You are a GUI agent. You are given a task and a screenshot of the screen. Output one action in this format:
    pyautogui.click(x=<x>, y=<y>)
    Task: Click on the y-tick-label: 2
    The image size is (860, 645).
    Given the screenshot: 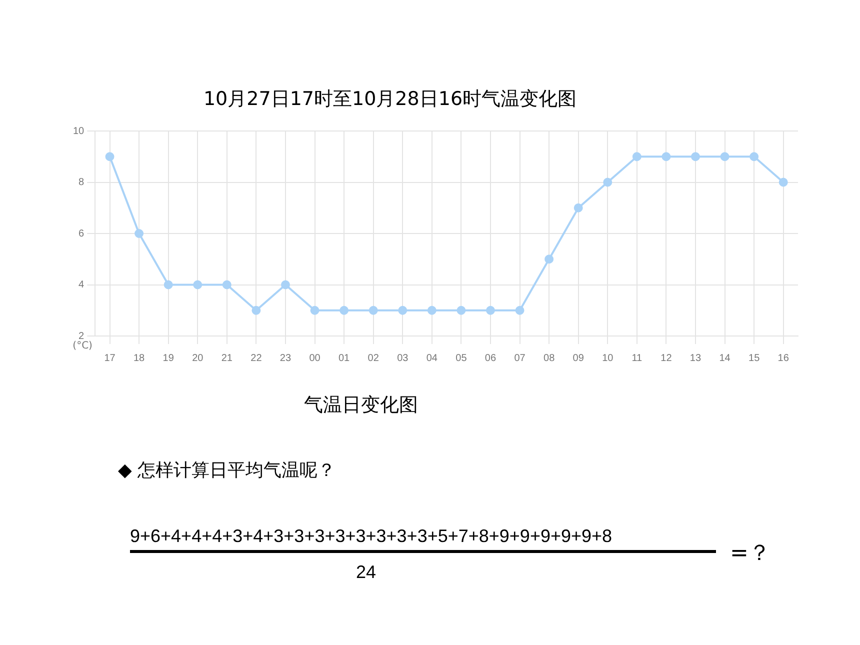 What is the action you would take?
    pyautogui.click(x=81, y=336)
    